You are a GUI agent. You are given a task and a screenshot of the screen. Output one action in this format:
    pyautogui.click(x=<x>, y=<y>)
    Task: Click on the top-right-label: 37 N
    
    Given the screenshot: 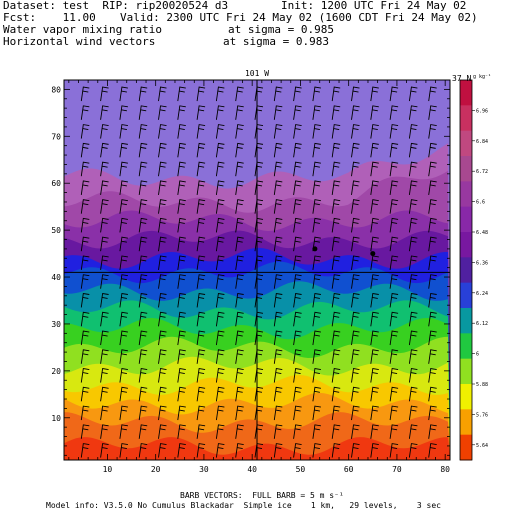 What is the action you would take?
    pyautogui.click(x=461, y=78)
    